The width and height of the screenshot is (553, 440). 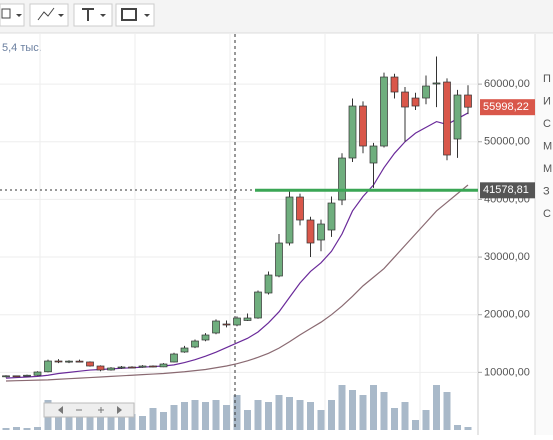 What do you see at coordinates (49, 15) in the screenshot?
I see `tool-draw` at bounding box center [49, 15].